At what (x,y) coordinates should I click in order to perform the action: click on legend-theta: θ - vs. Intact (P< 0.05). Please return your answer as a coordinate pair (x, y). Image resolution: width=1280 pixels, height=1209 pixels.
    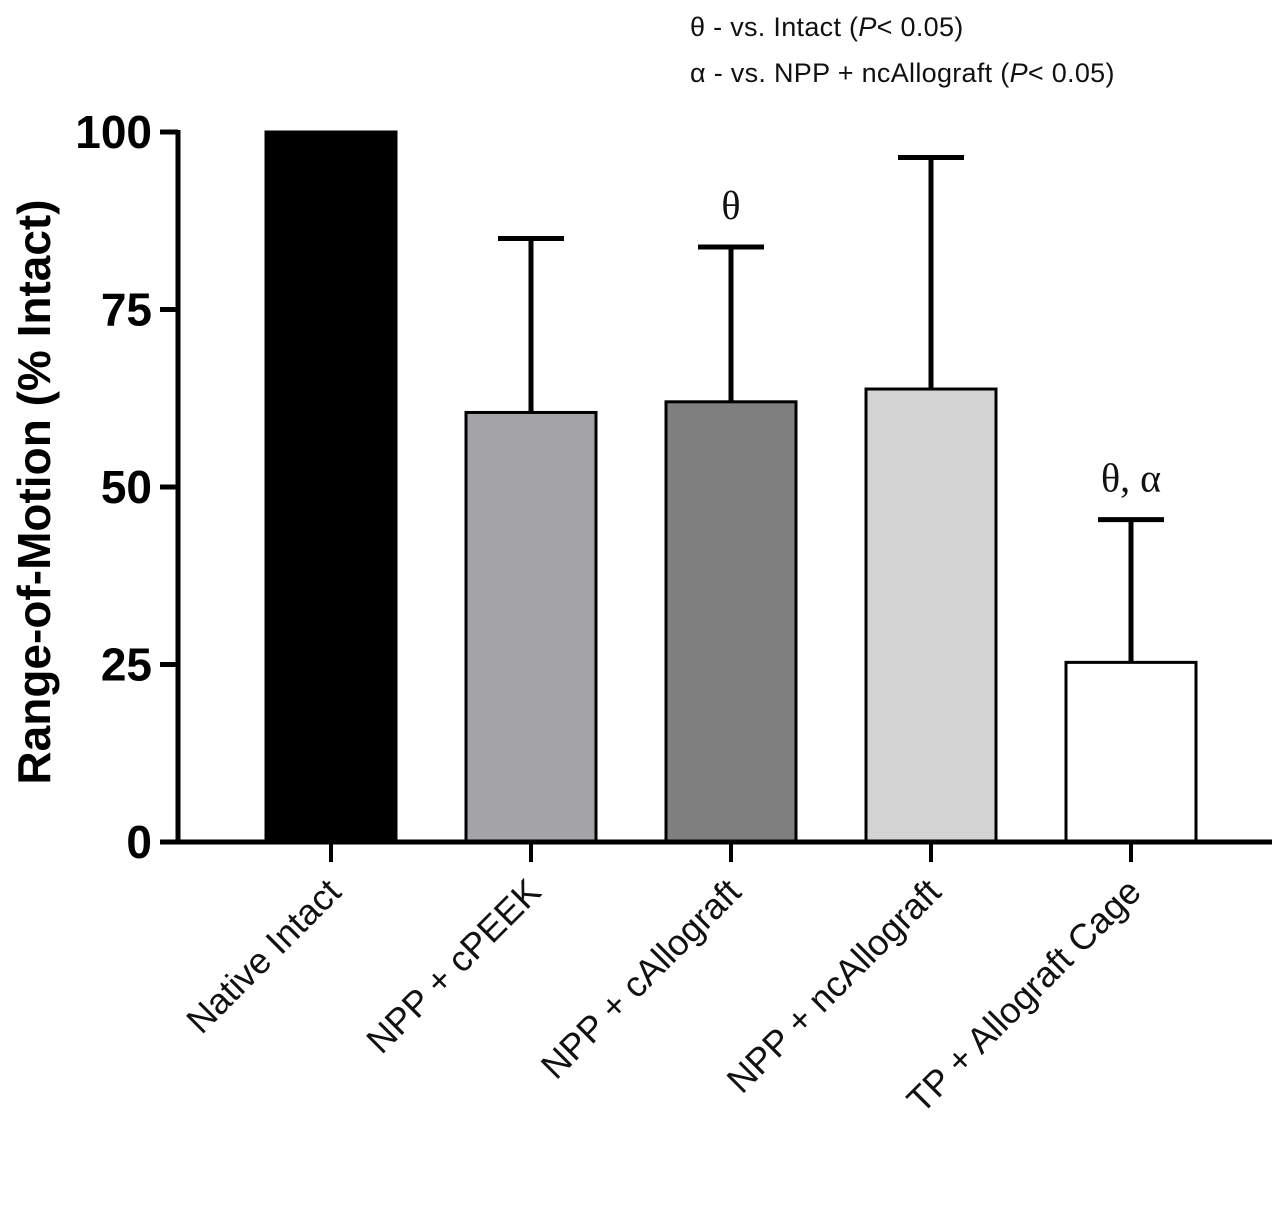
    Looking at the image, I should click on (827, 27).